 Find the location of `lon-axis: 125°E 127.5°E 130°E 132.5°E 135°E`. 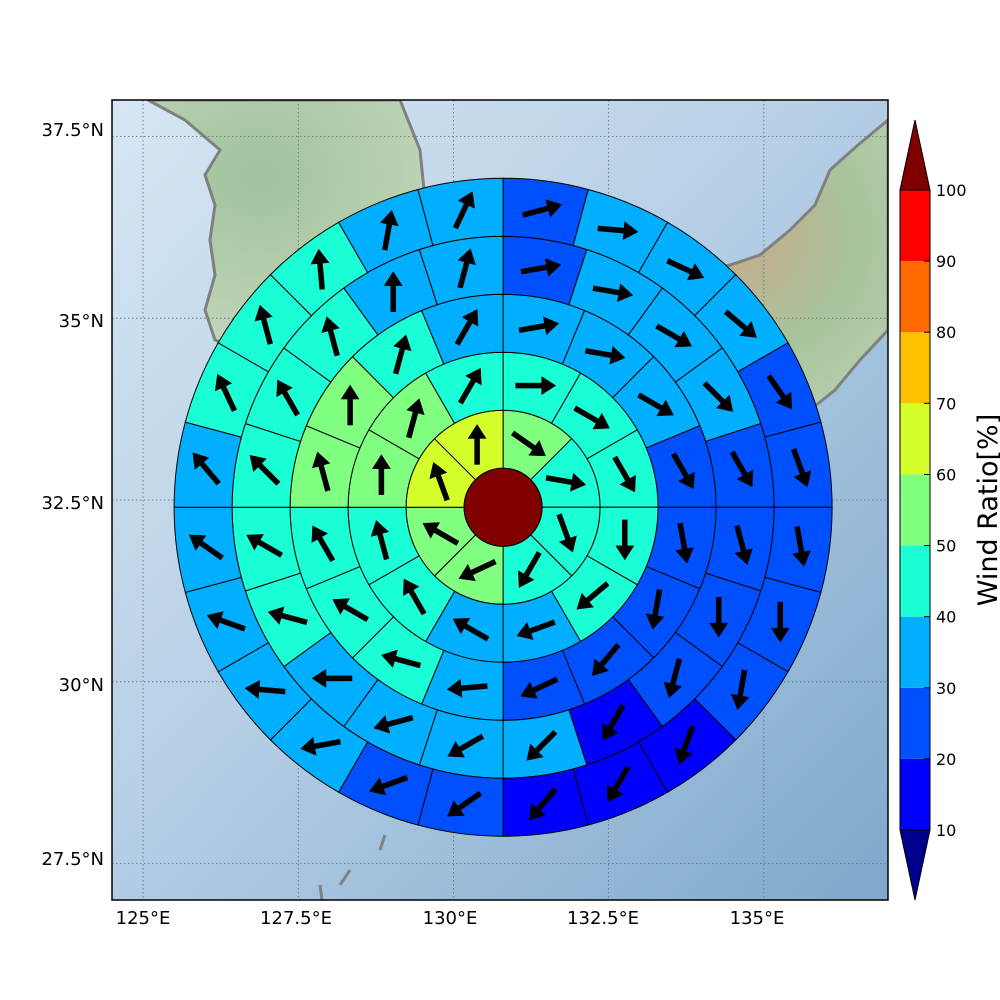

lon-axis: 125°E 127.5°E 130°E 132.5°E 135°E is located at coordinates (450, 918).